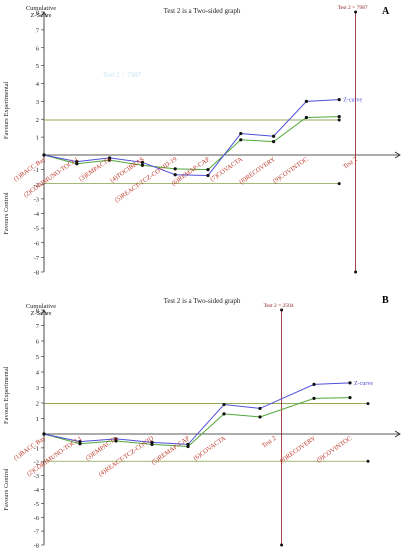 Image resolution: width=405 pixels, height=550 pixels. I want to click on panel-b-secondary-curve-line, so click(197, 422).